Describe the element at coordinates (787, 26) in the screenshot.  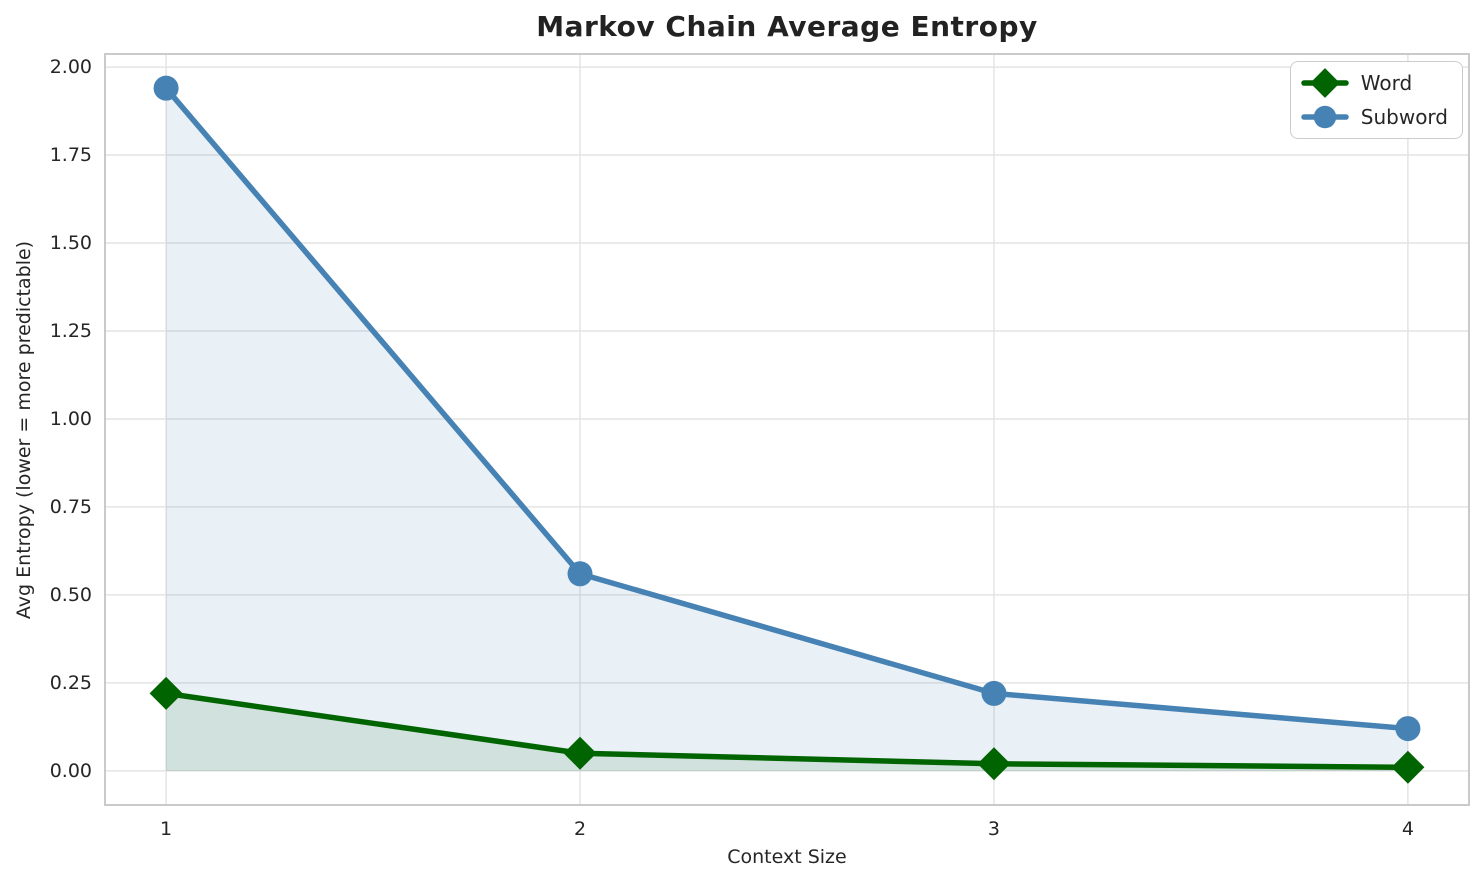
I see `chart-title: Markov Chain Average Entropy` at that location.